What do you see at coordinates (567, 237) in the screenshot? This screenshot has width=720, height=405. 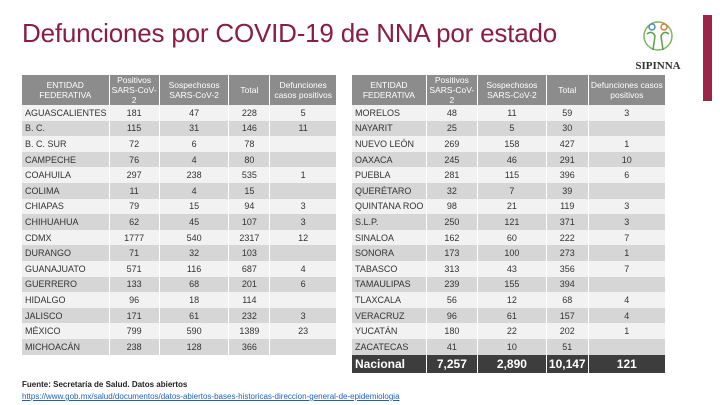 I see `cell-total: 222` at bounding box center [567, 237].